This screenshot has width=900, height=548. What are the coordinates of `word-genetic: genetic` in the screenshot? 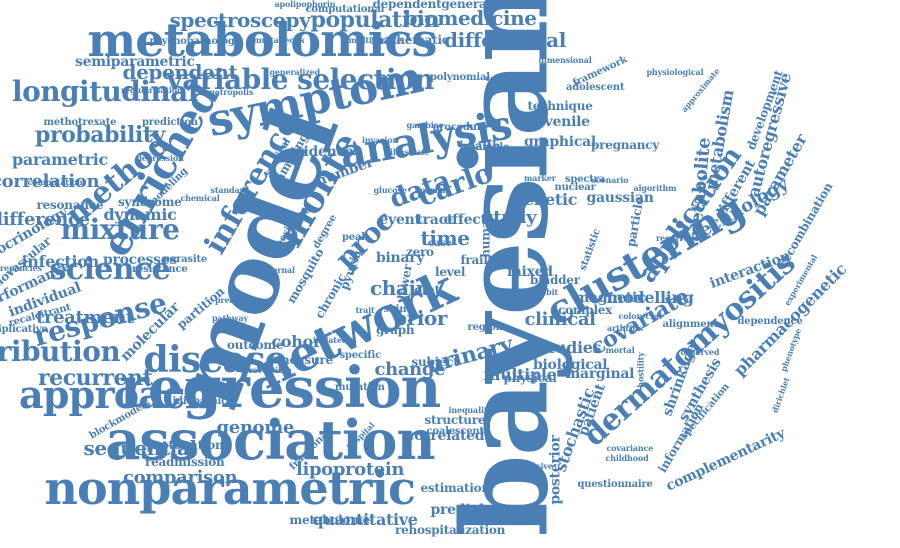 It's located at (545, 199).